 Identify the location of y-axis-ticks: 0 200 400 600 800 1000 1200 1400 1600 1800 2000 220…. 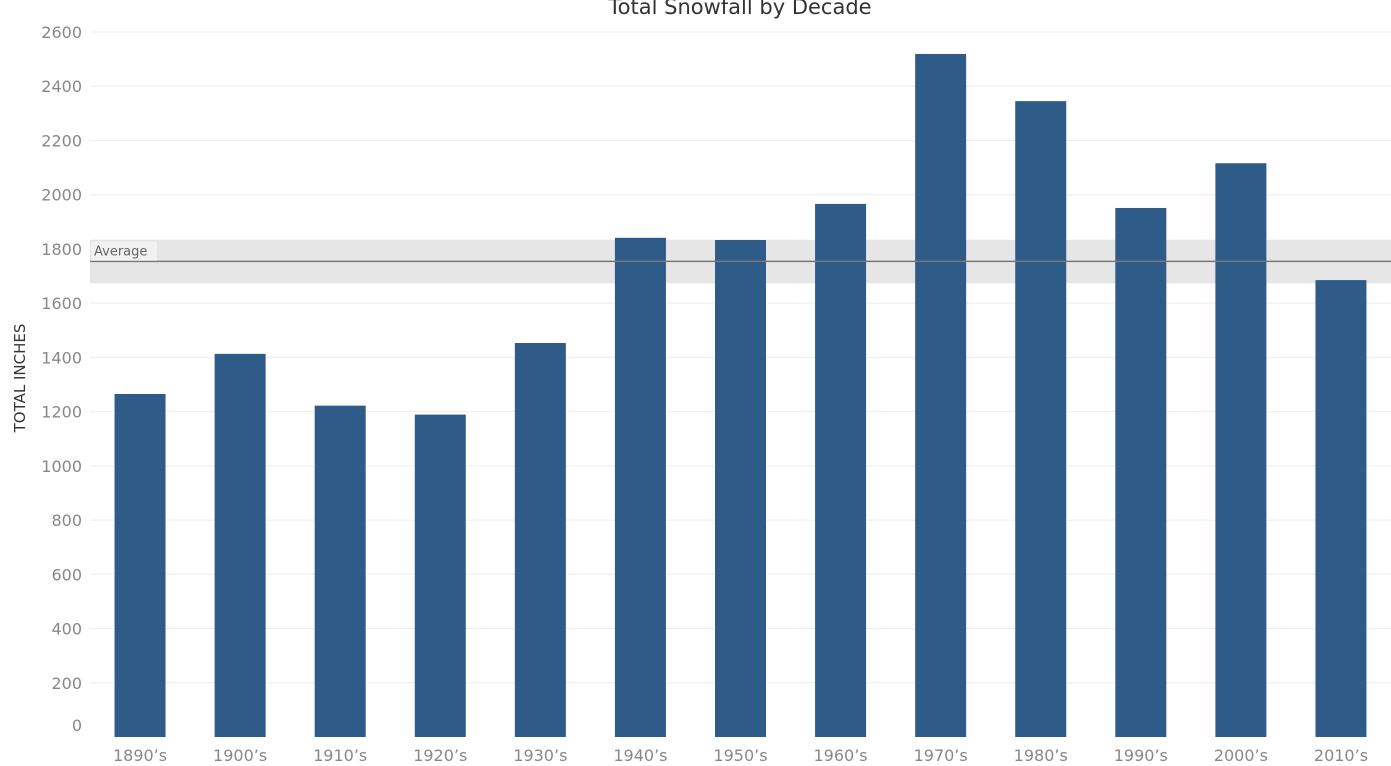
(61, 379).